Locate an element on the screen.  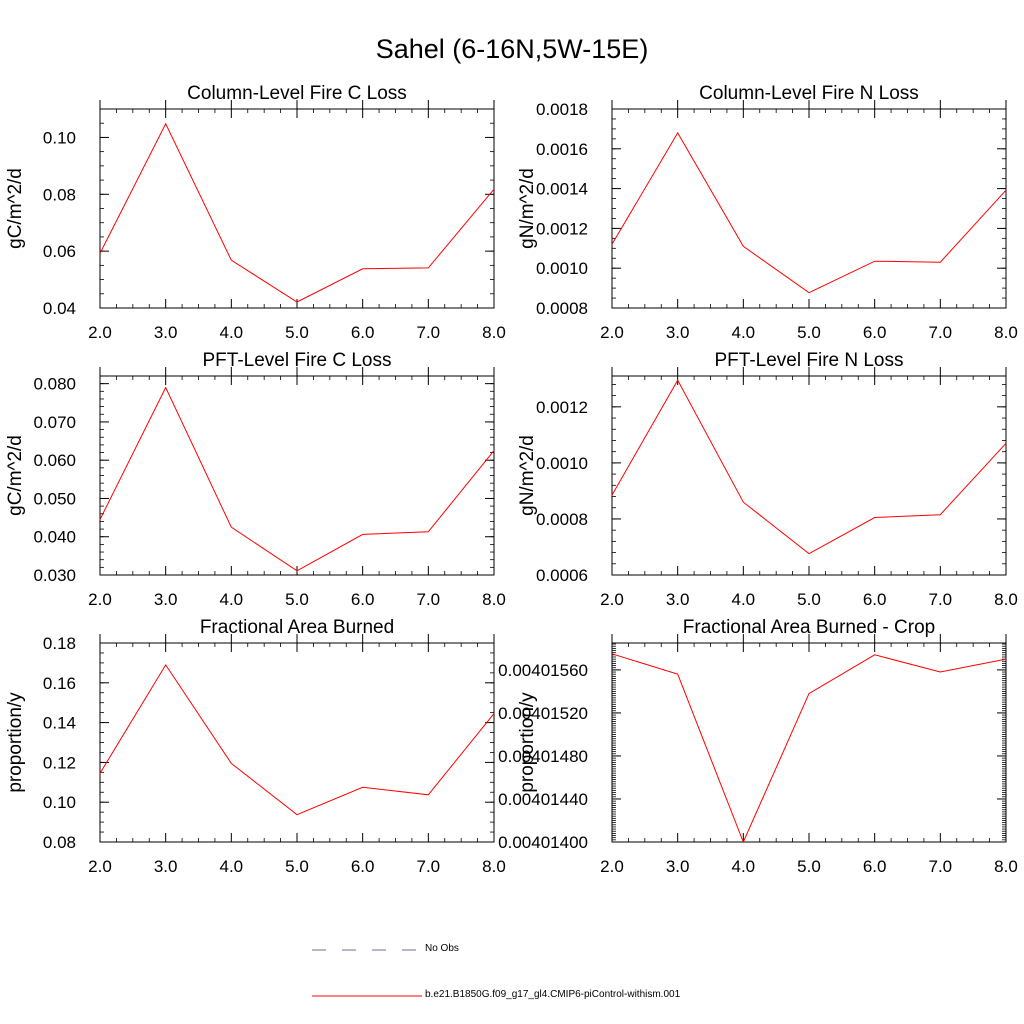
y-tick-label: 0.00401520 is located at coordinates (543, 713).